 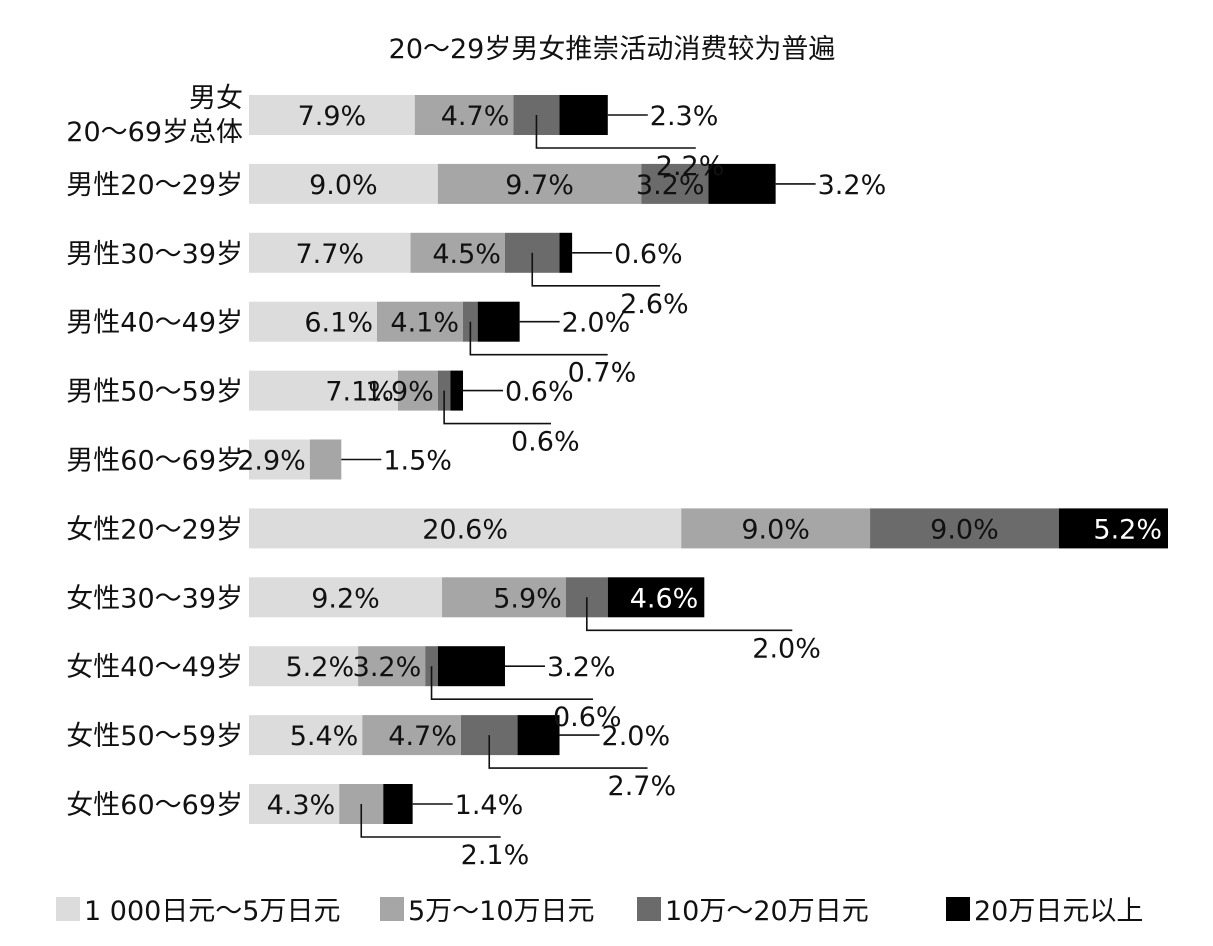 I want to click on data-label: 9.7%, so click(x=539, y=185).